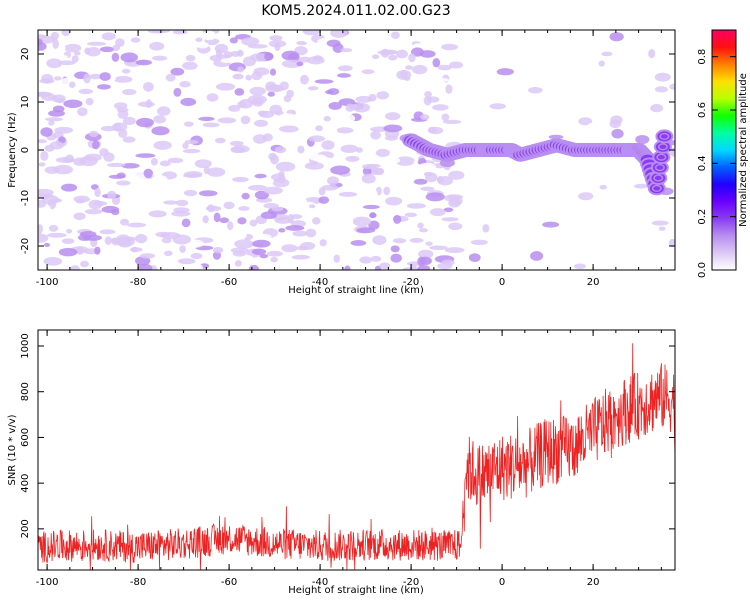 The width and height of the screenshot is (750, 600). What do you see at coordinates (356, 290) in the screenshot?
I see `spectrogram-x-label: Height of straight line (km)` at bounding box center [356, 290].